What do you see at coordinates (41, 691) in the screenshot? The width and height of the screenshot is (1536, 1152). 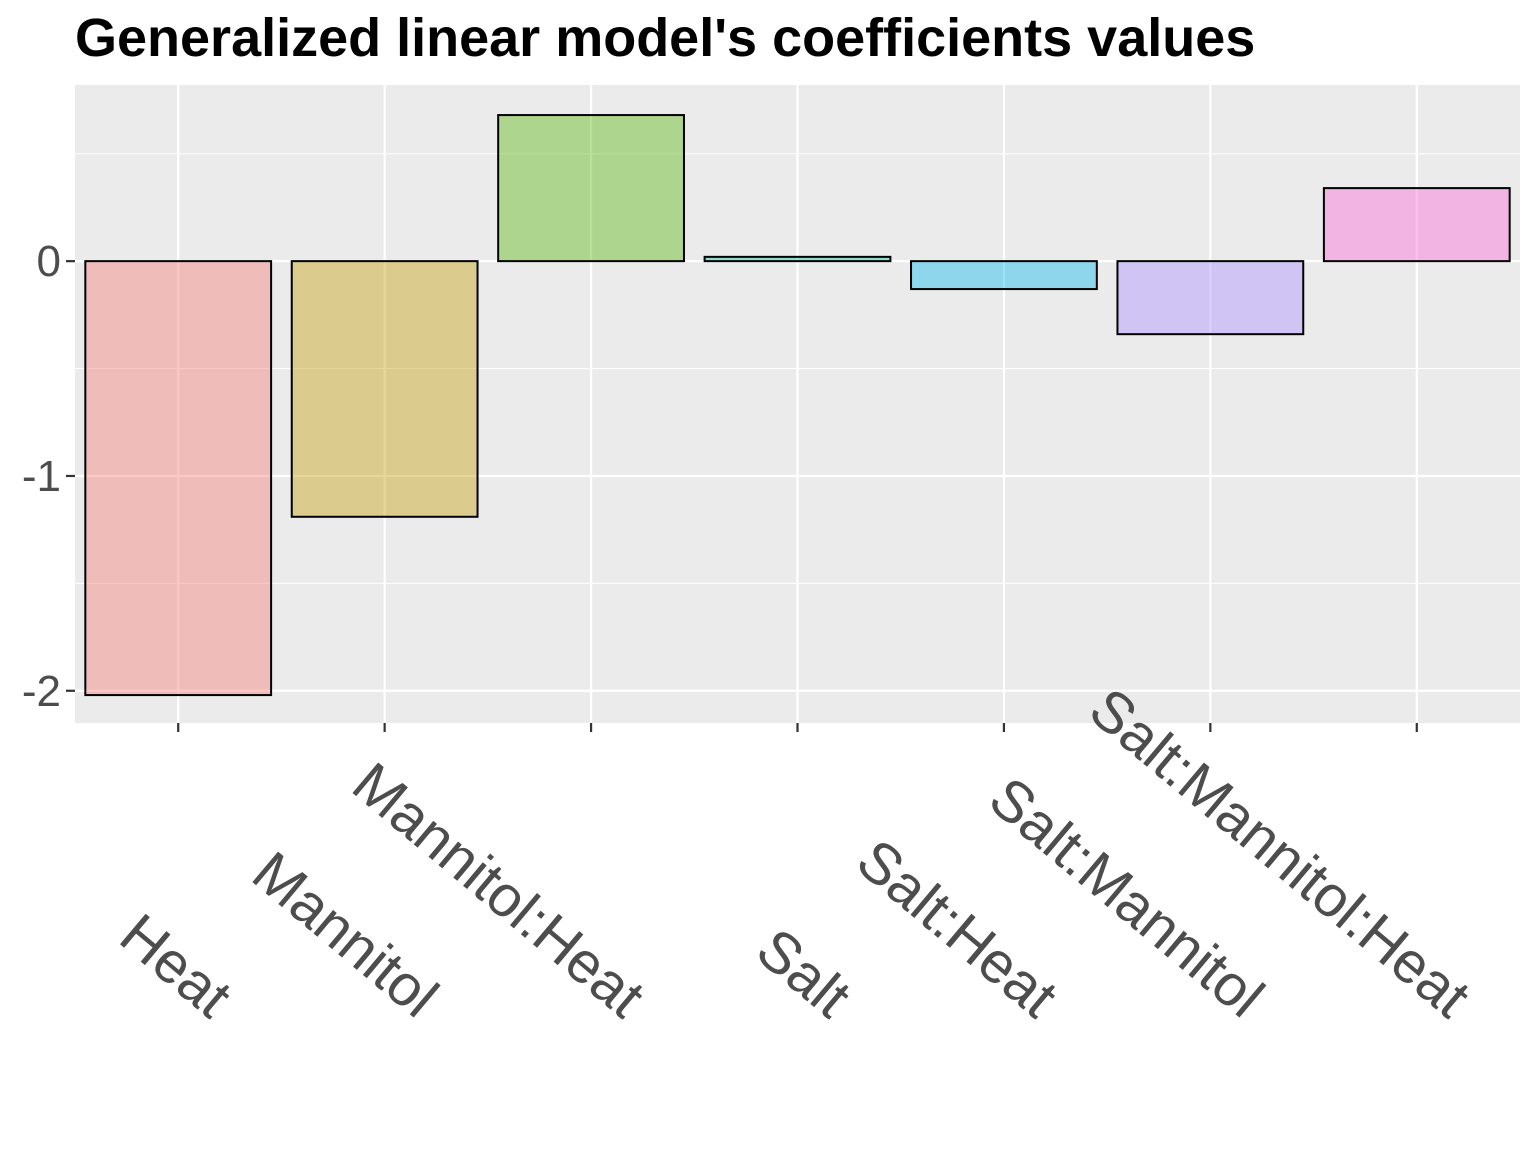 I see `y-tick-label: -2` at bounding box center [41, 691].